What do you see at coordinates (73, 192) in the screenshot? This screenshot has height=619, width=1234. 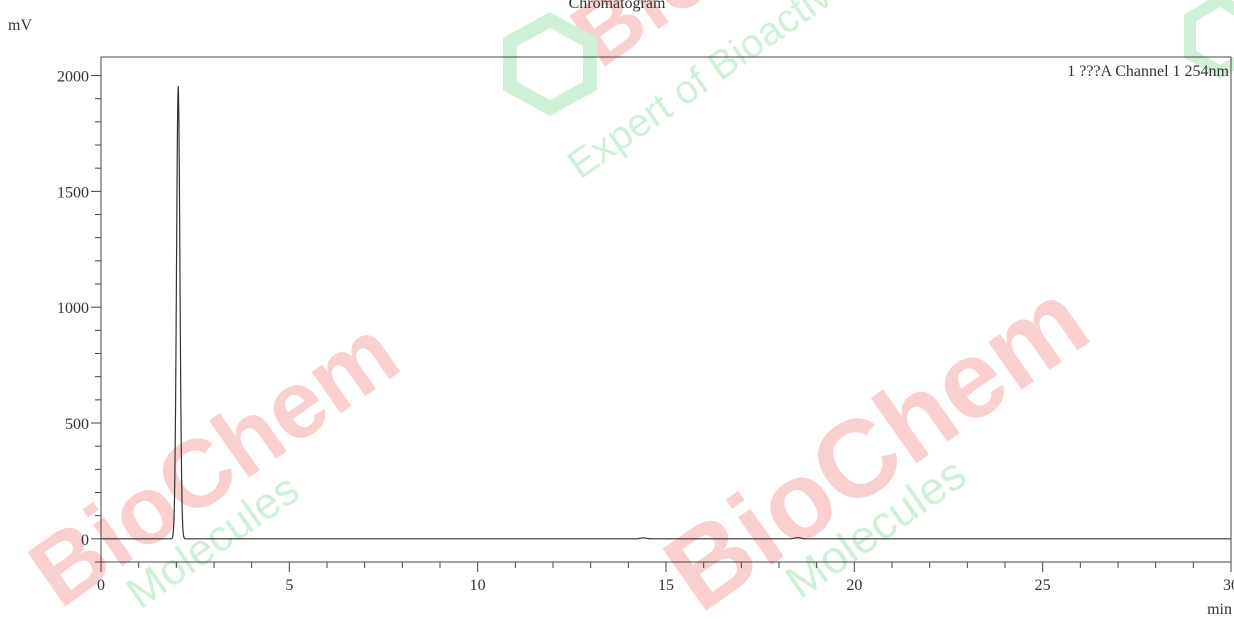 I see `y-tick-label: 1500` at bounding box center [73, 192].